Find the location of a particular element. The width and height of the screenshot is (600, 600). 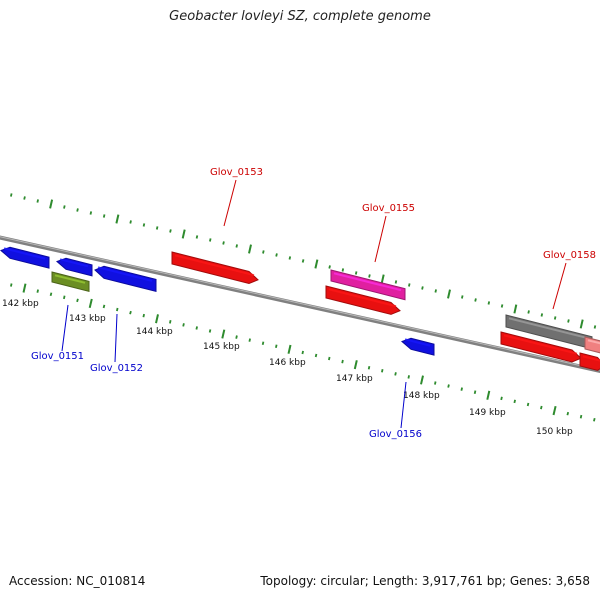

gene-label-glov_0151: Glov_0151 is located at coordinates (57, 333).